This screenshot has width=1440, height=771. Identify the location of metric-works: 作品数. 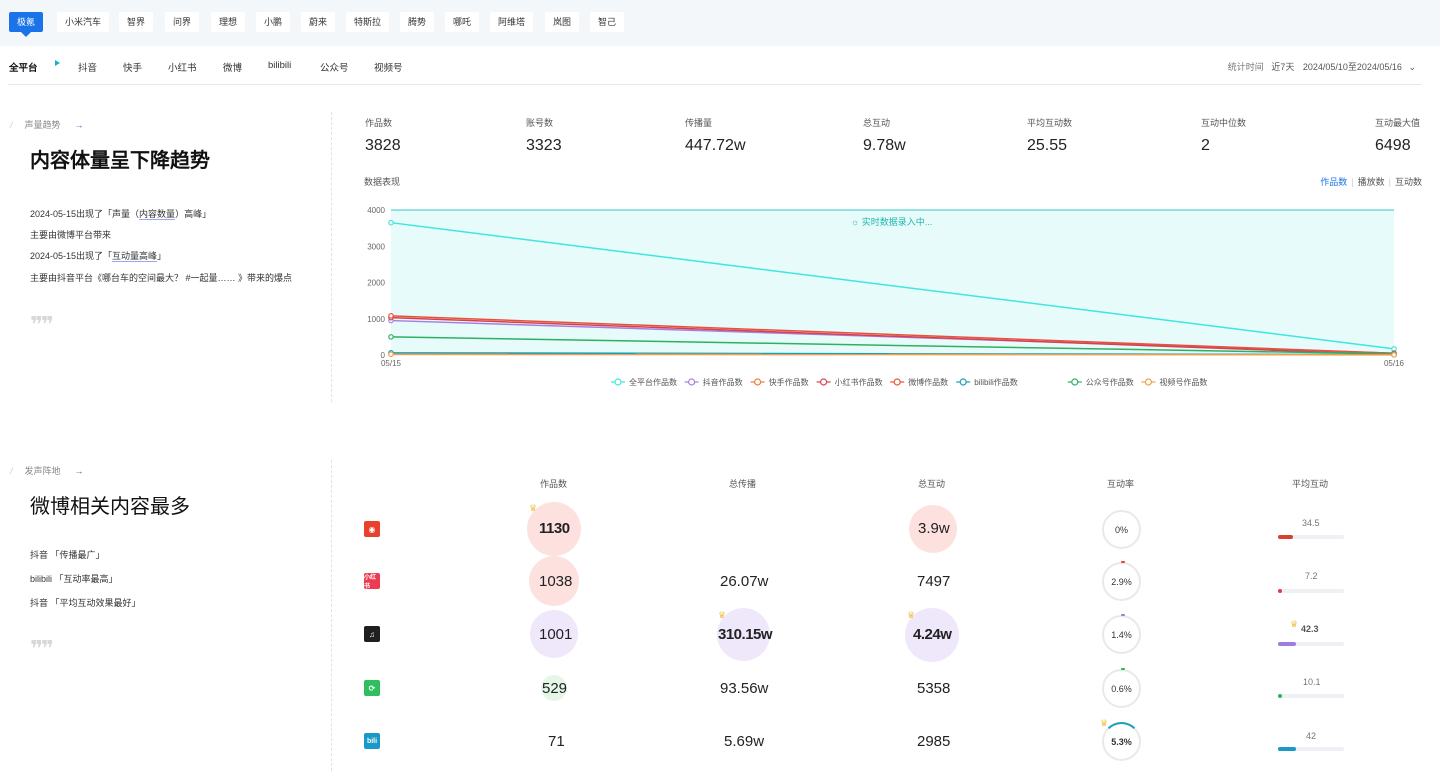
(1334, 182).